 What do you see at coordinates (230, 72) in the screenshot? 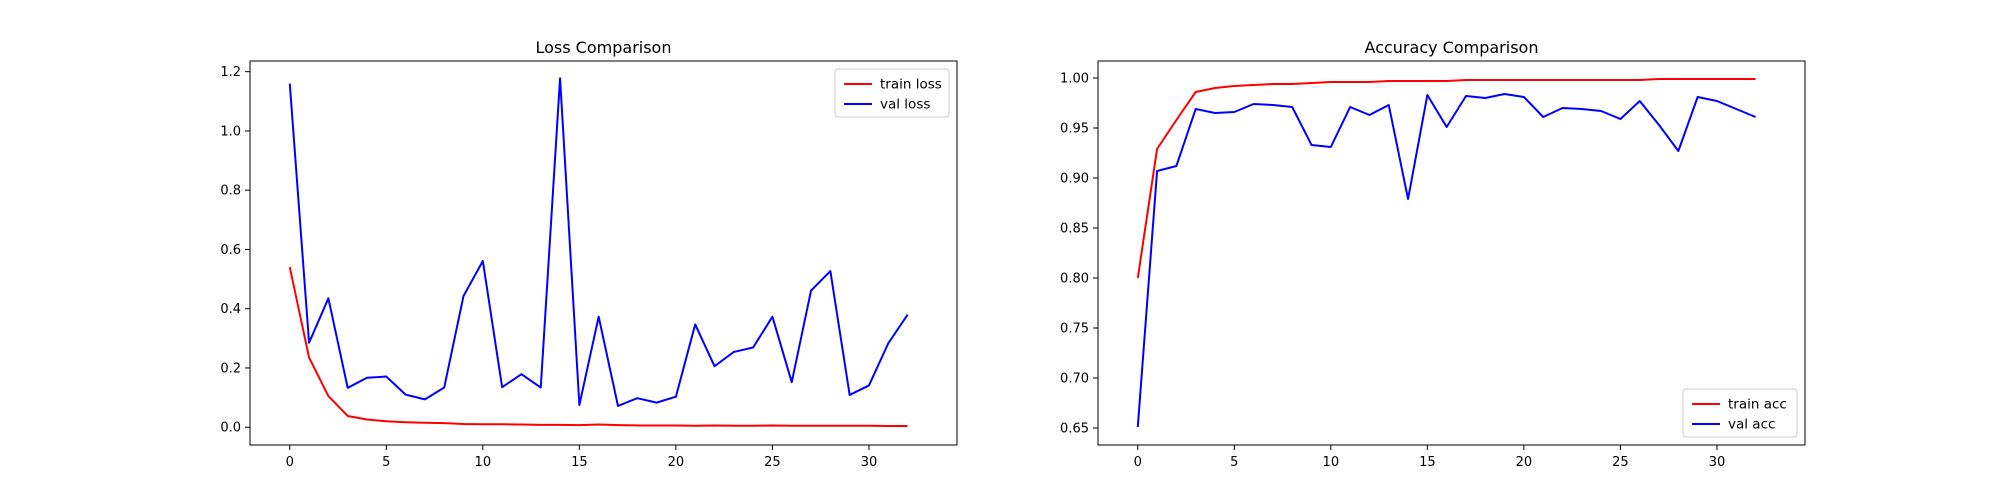
I see `y-tick-label: 1.2` at bounding box center [230, 72].